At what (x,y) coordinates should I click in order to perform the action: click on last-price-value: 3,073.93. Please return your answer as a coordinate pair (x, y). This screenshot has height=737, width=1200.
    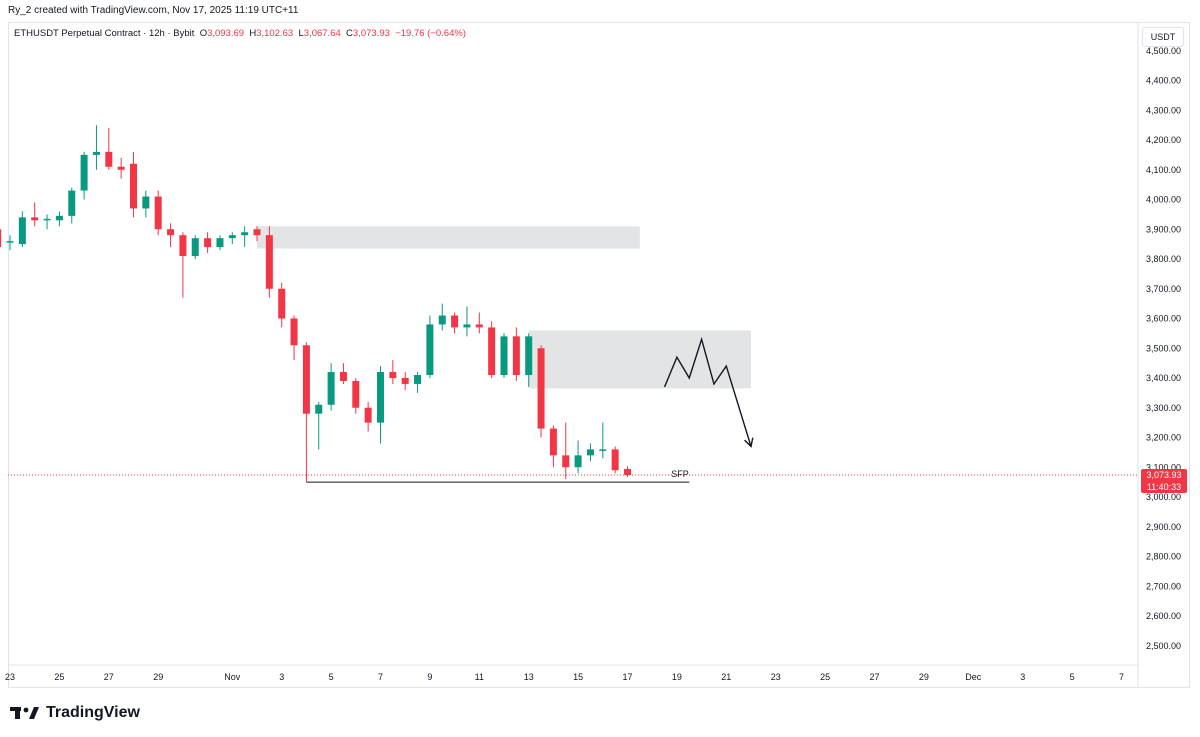
    Looking at the image, I should click on (1164, 475).